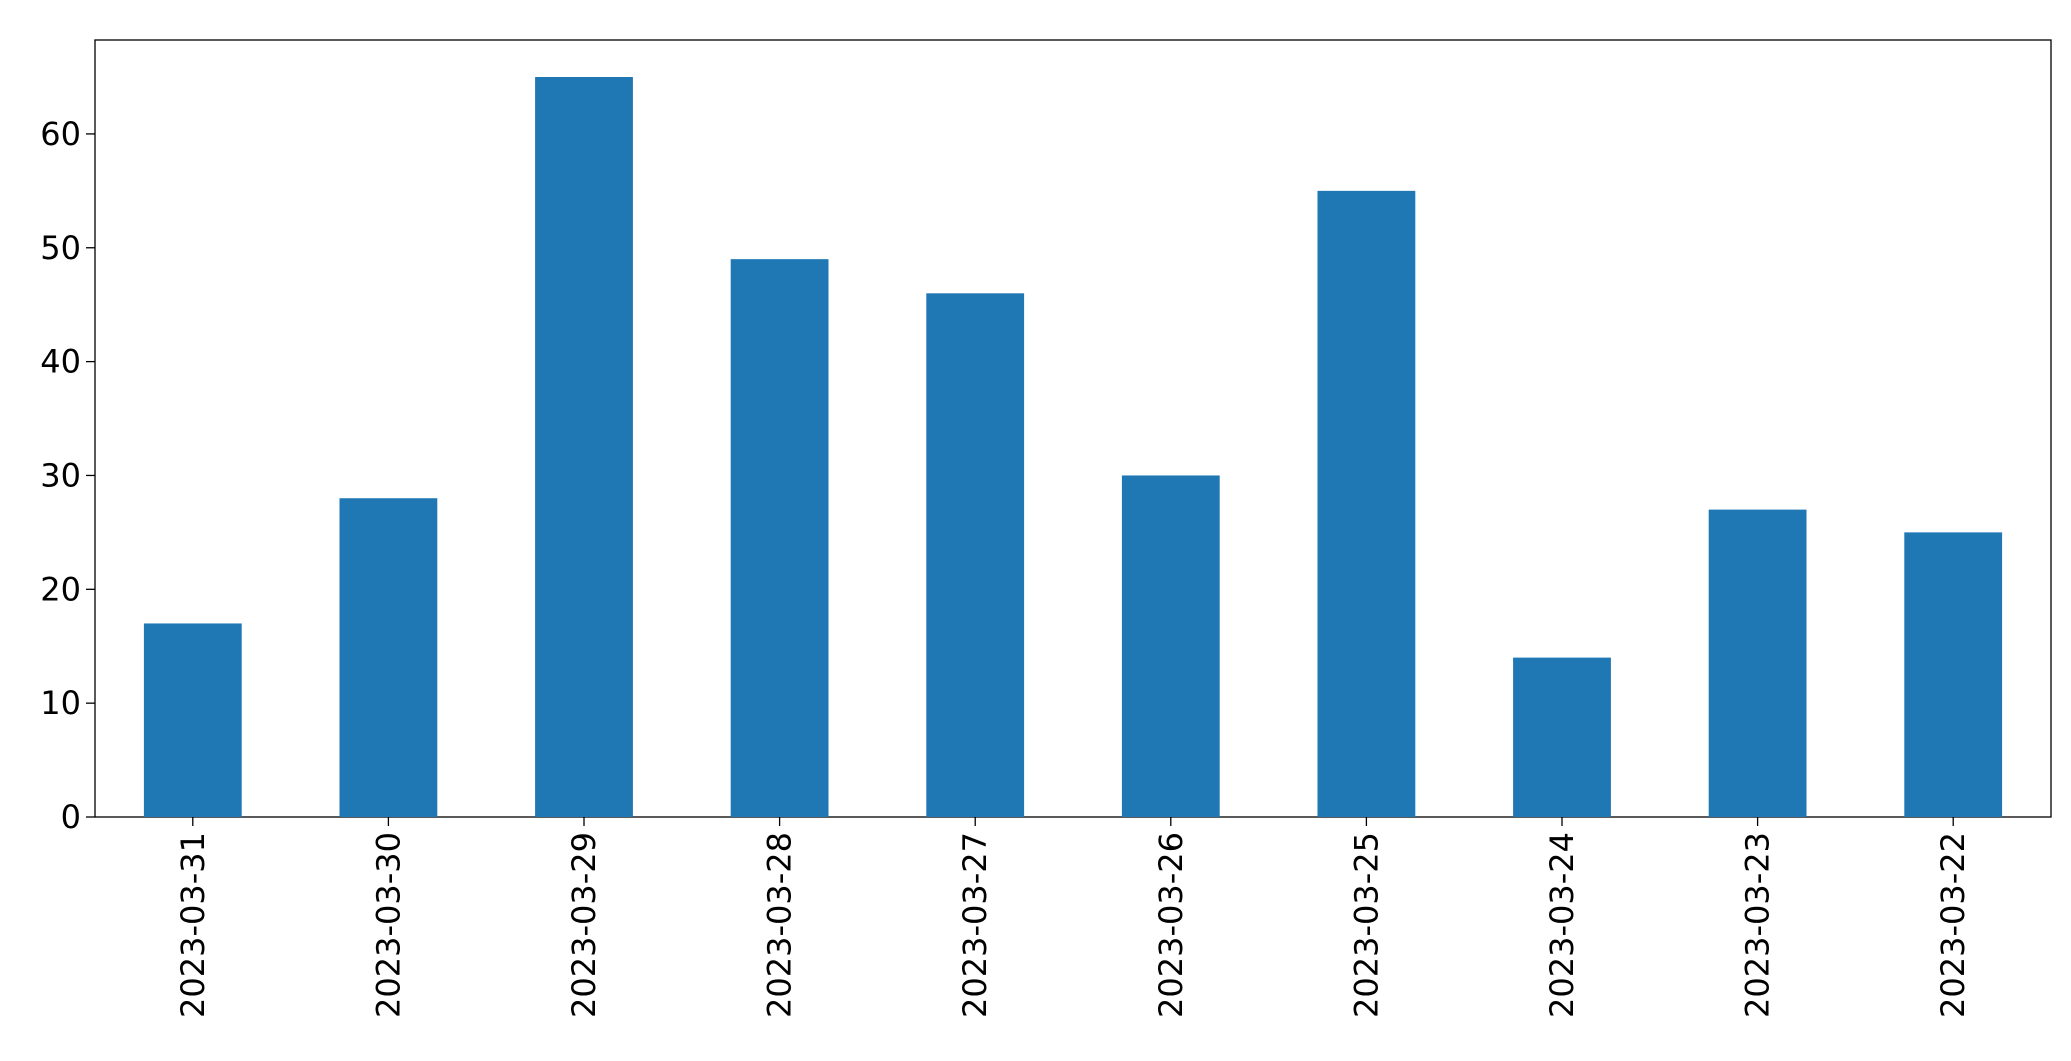 Image resolution: width=2071 pixels, height=1061 pixels. Describe the element at coordinates (60, 475) in the screenshot. I see `y-tick-label: 30` at that location.